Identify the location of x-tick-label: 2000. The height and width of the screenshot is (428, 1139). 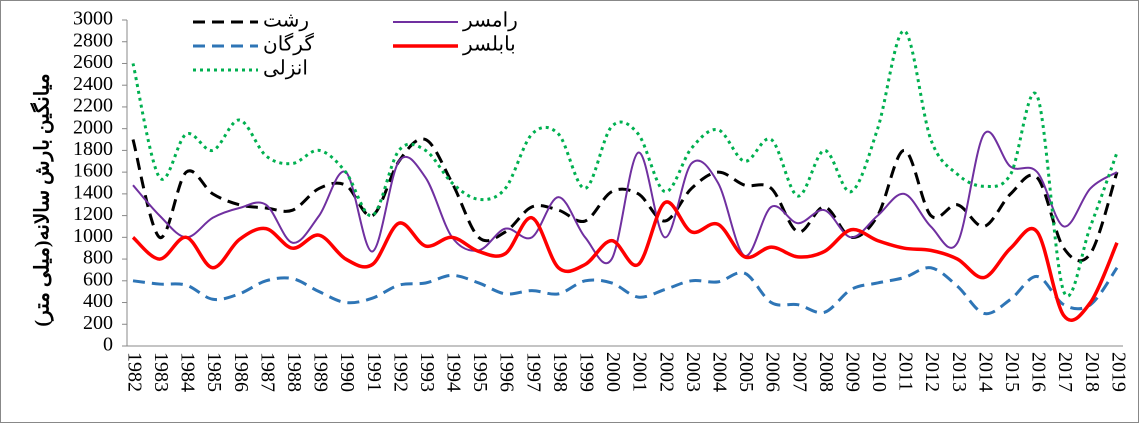
(613, 372).